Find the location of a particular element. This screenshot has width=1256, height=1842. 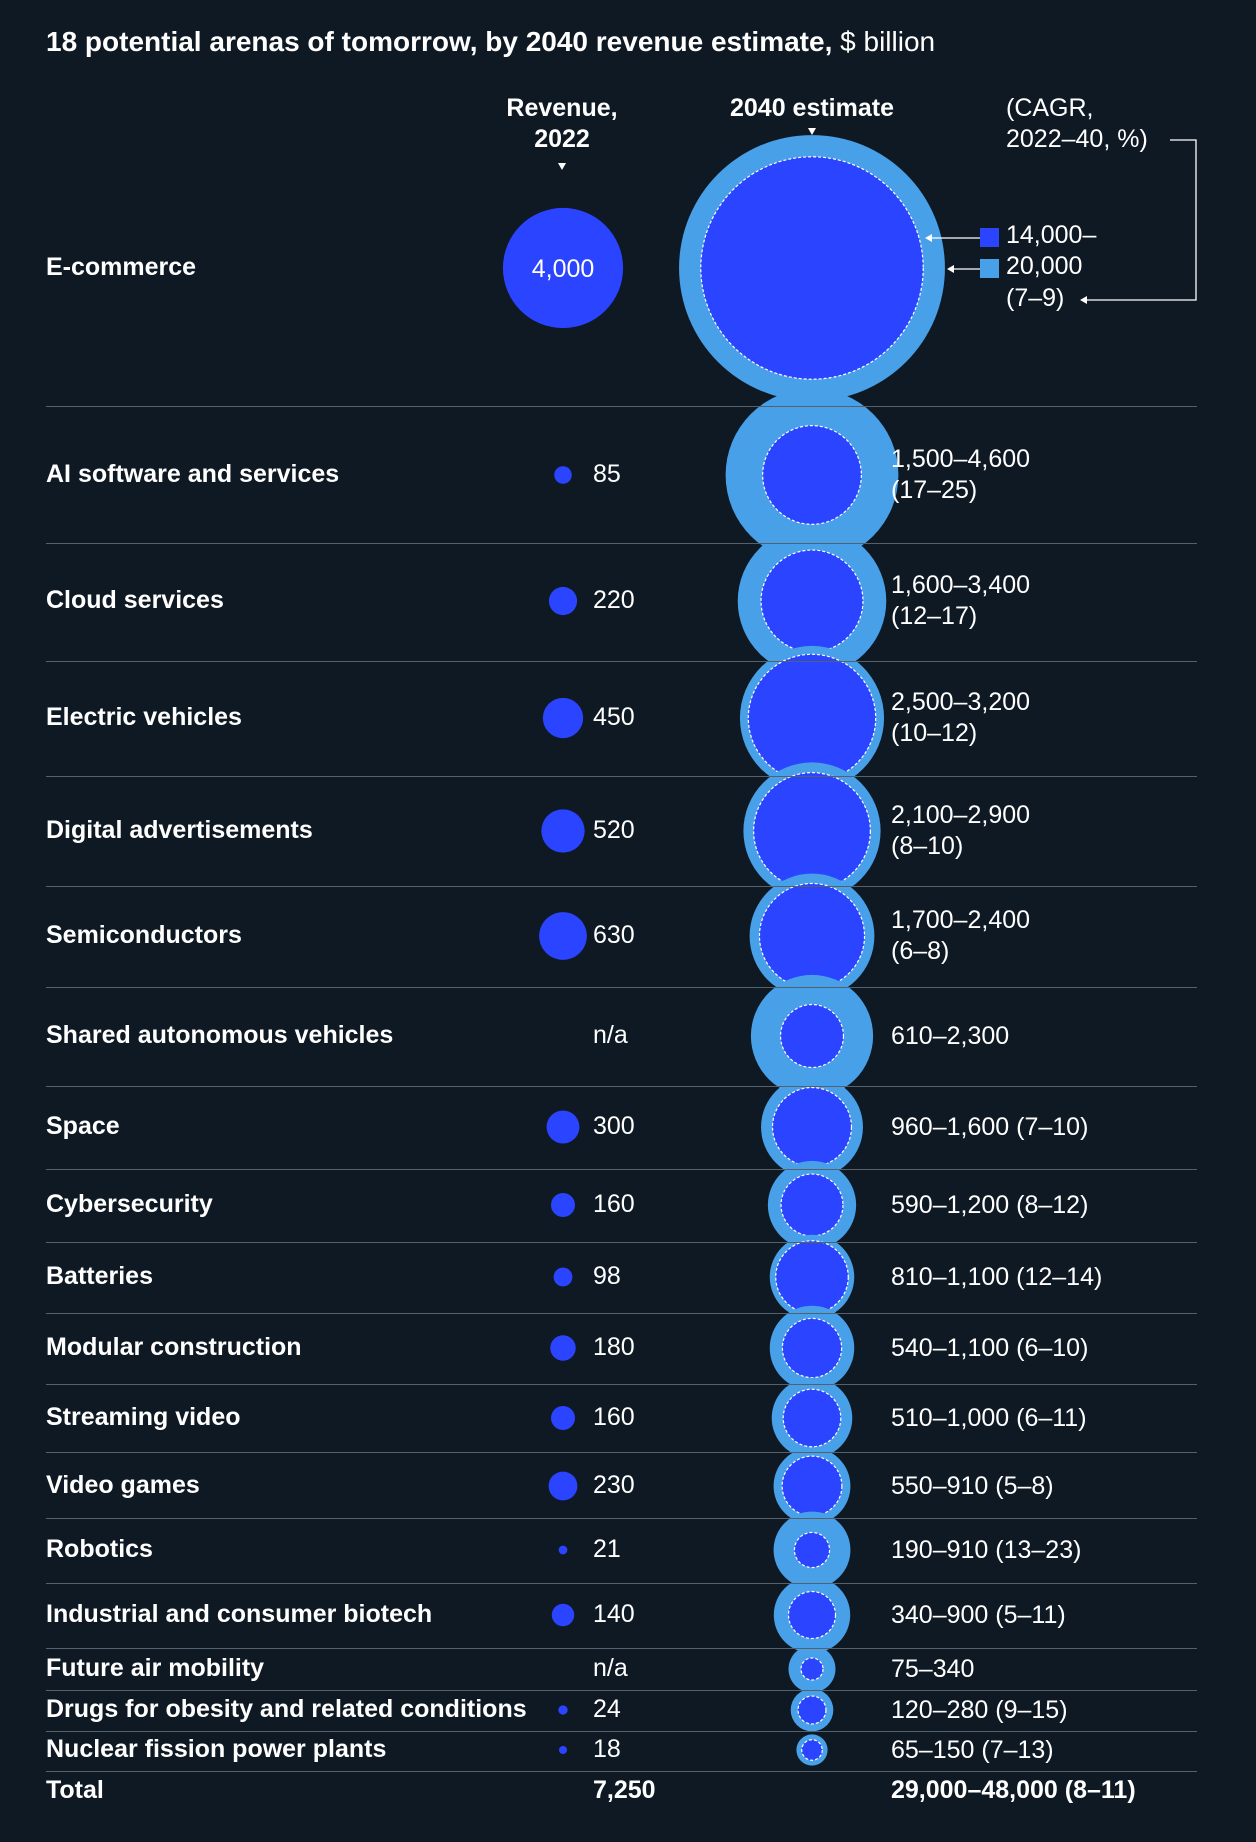

legend-cagr-label: (7–9) is located at coordinates (1035, 298).